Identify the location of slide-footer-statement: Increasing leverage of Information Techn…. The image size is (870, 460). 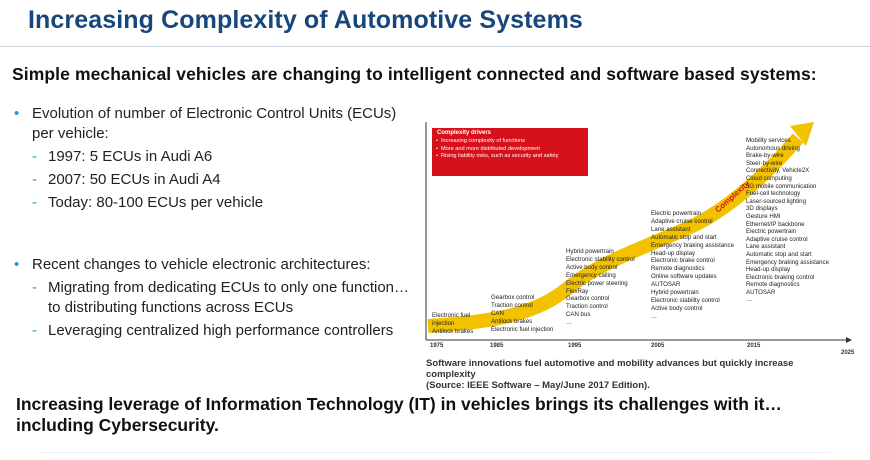
(399, 414).